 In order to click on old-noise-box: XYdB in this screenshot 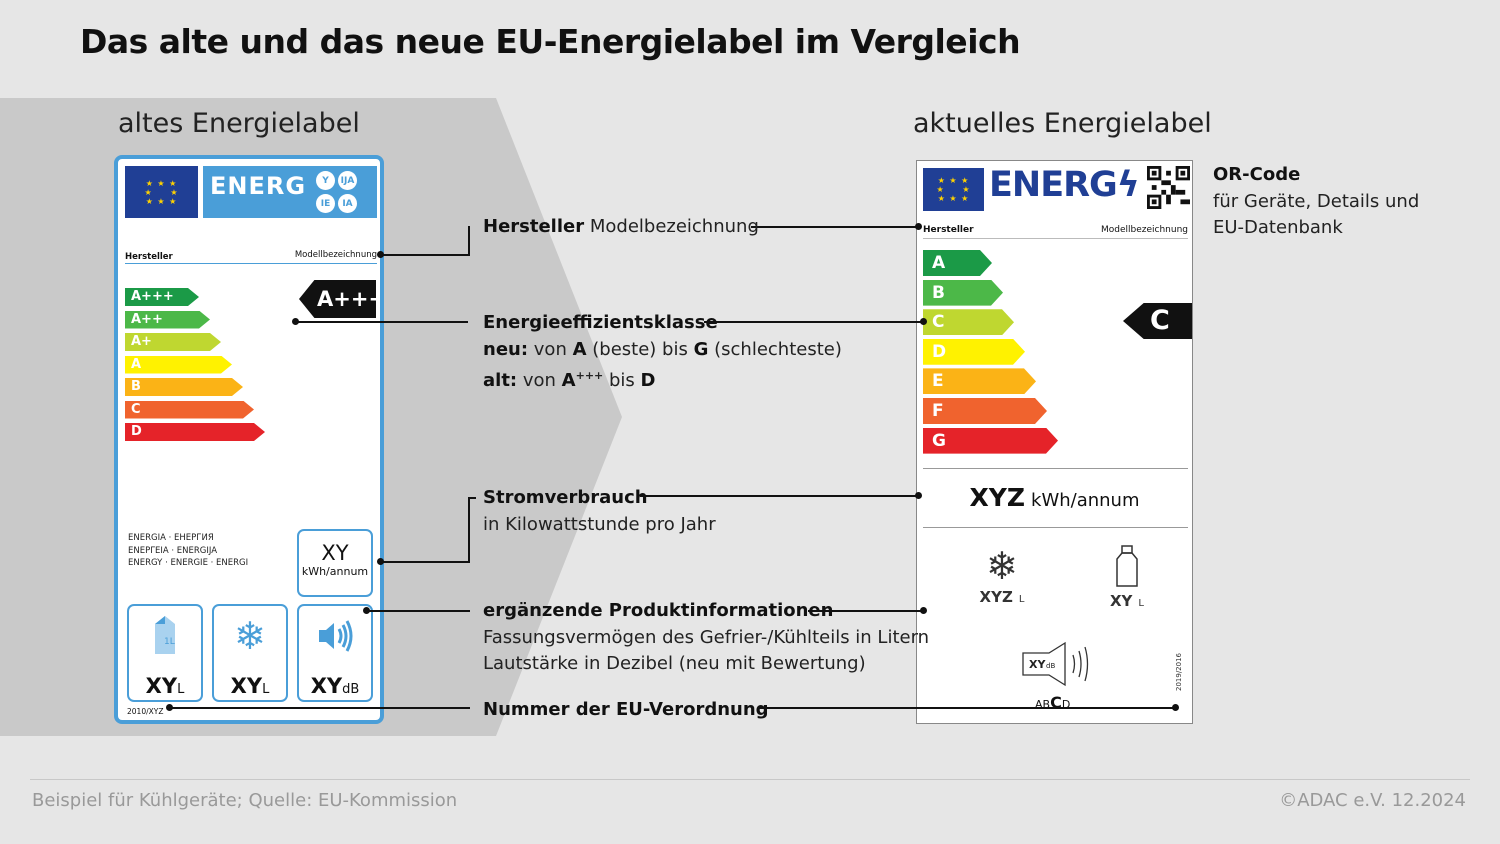, I will do `click(335, 653)`.